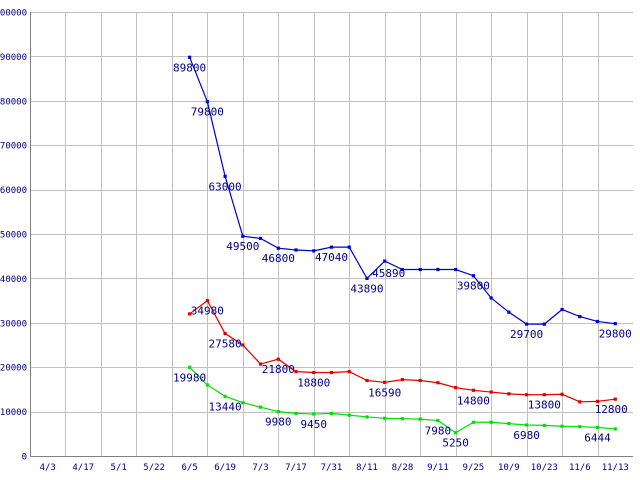  I want to click on y-axis-label: 60000, so click(13, 191).